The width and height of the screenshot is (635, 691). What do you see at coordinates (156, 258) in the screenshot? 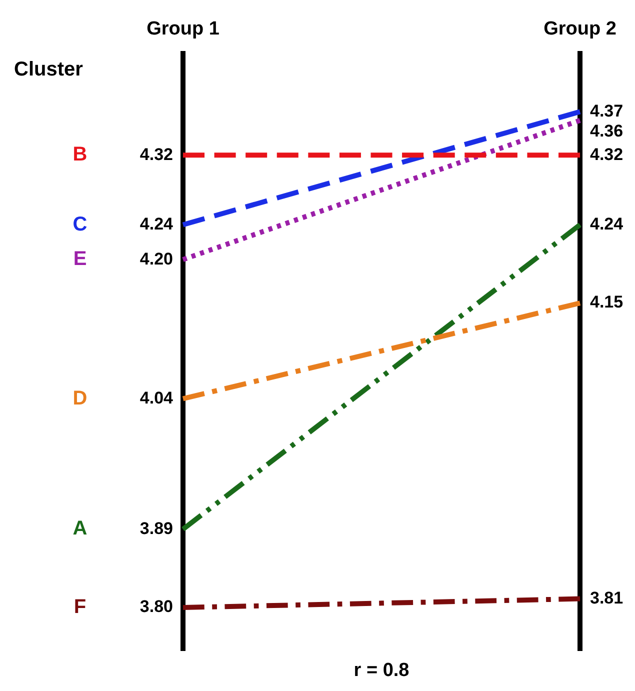
I see `data-label: 4.20` at bounding box center [156, 258].